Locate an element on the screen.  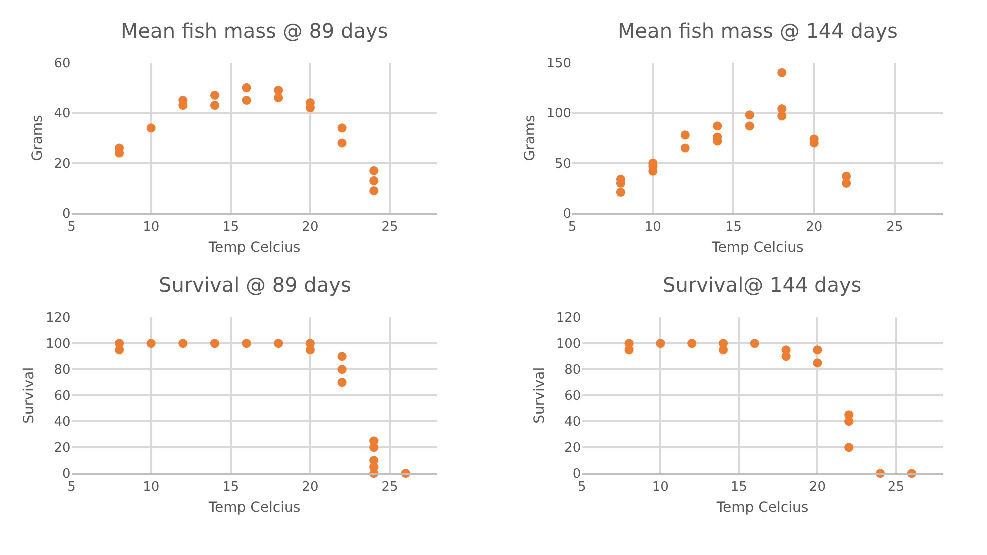
chart-title: Mean fish mass @ 144 days is located at coordinates (758, 31).